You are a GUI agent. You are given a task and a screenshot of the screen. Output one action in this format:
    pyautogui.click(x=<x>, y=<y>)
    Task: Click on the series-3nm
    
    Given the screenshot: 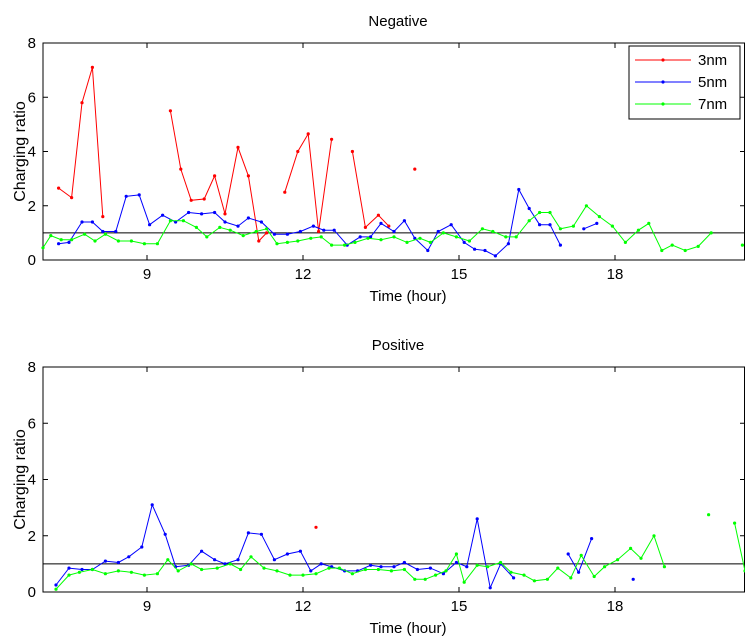 What is the action you would take?
    pyautogui.click(x=316, y=527)
    